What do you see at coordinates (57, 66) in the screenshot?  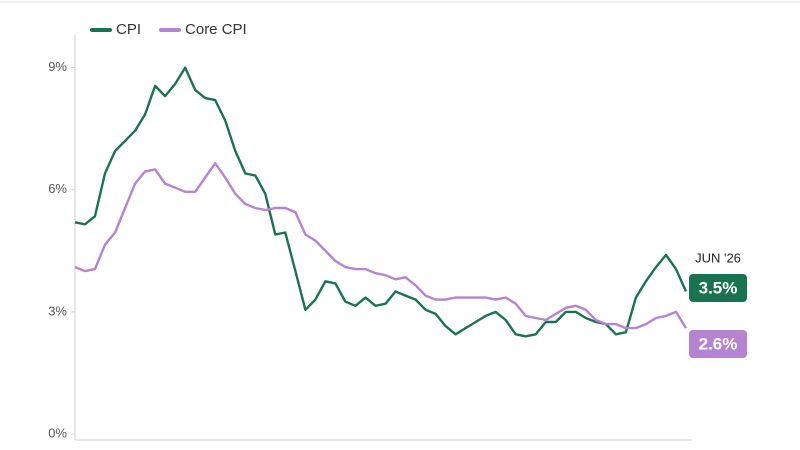 I see `y-tick-label: 9%` at bounding box center [57, 66].